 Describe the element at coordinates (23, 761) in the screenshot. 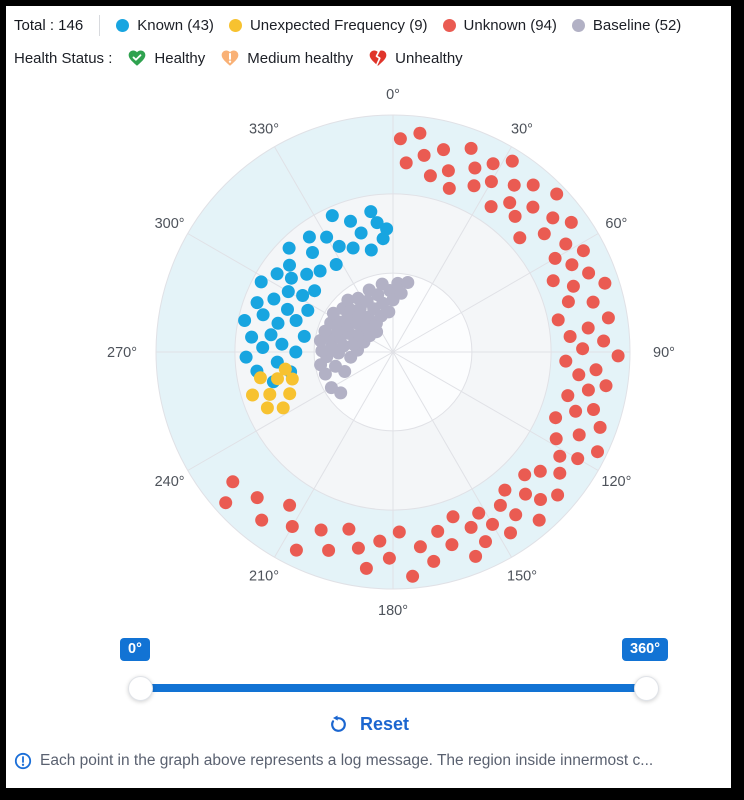

I see `info-icon` at that location.